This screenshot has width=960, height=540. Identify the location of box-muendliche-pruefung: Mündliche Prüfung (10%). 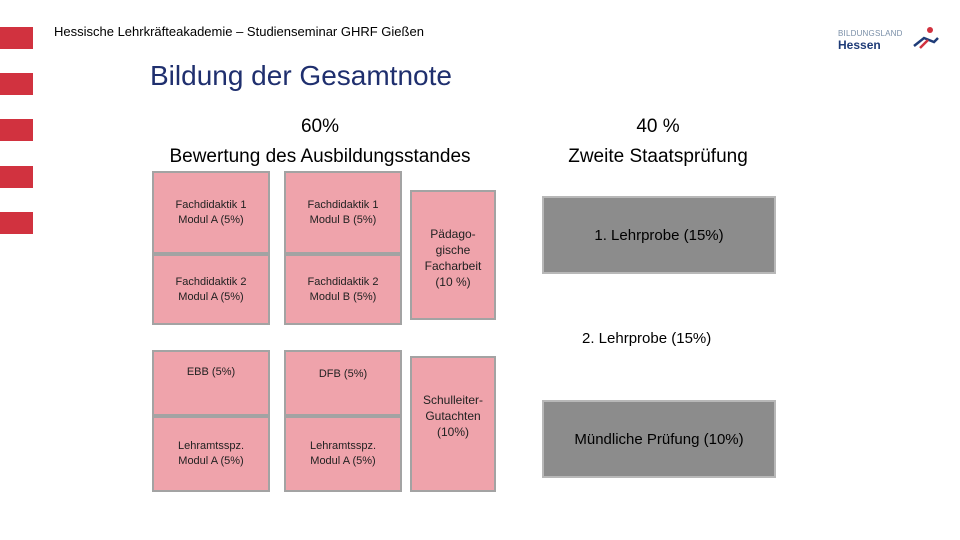
(659, 439).